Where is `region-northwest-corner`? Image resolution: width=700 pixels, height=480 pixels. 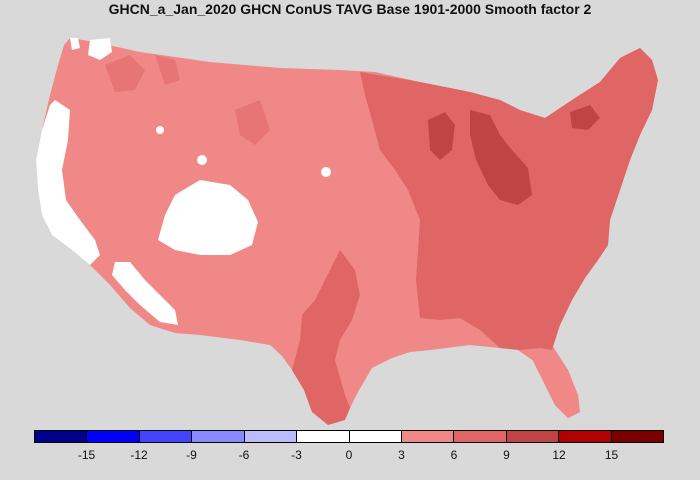
region-northwest-corner is located at coordinates (91, 49).